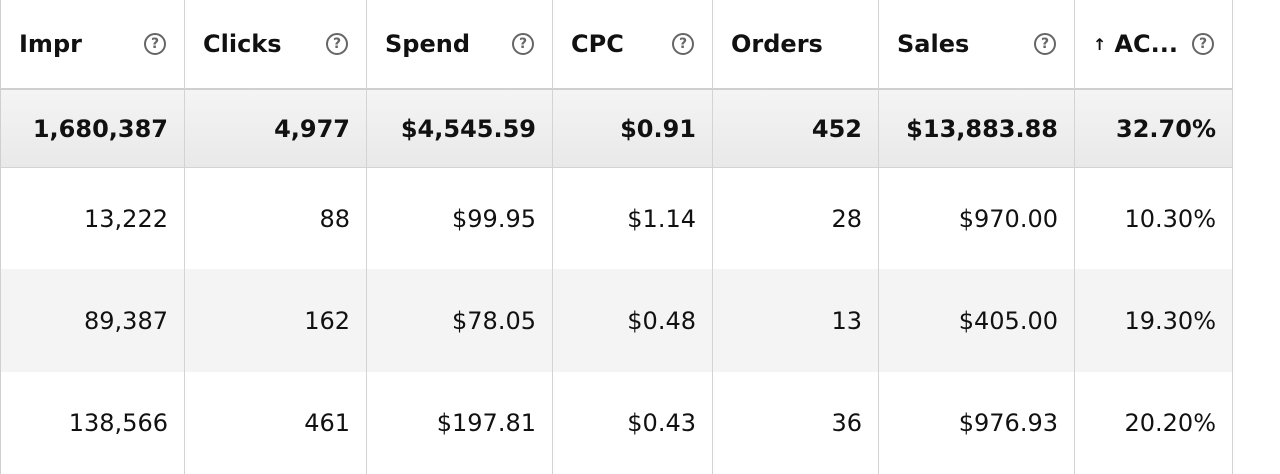 The height and width of the screenshot is (474, 1280). I want to click on table-cell: 13,222, so click(93, 218).